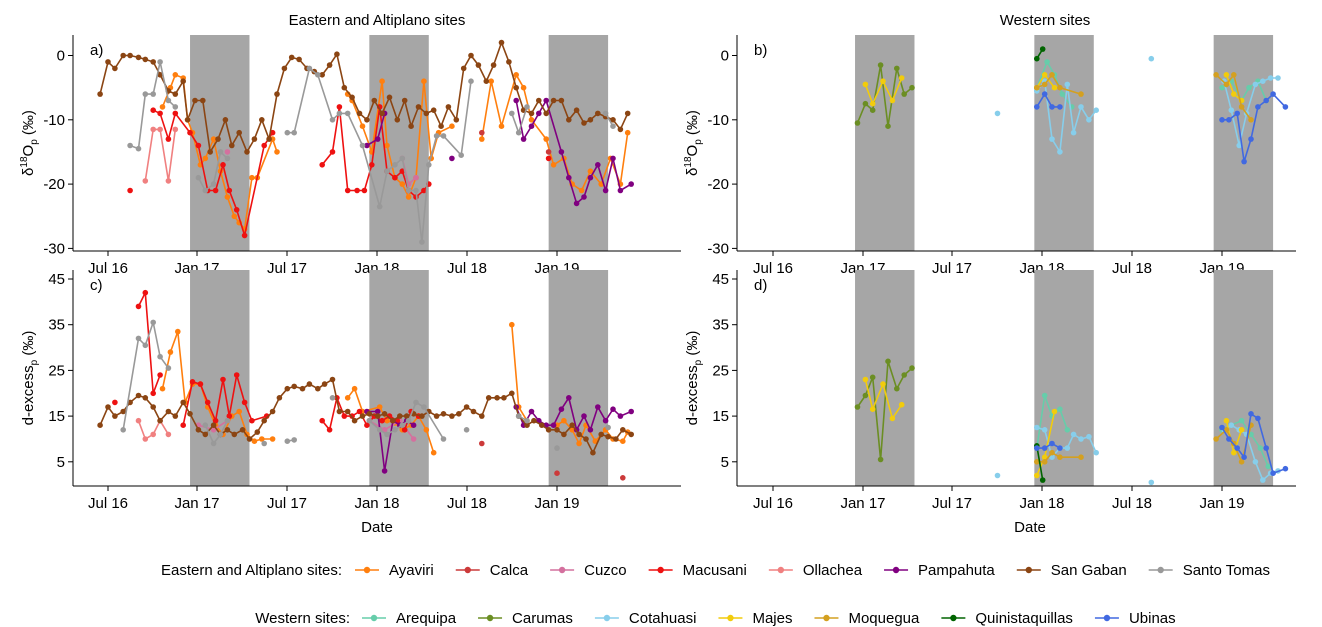 The width and height of the screenshot is (1322, 627). What do you see at coordinates (1226, 570) in the screenshot?
I see `legend-label-santo-tomas: Santo Tomas` at bounding box center [1226, 570].